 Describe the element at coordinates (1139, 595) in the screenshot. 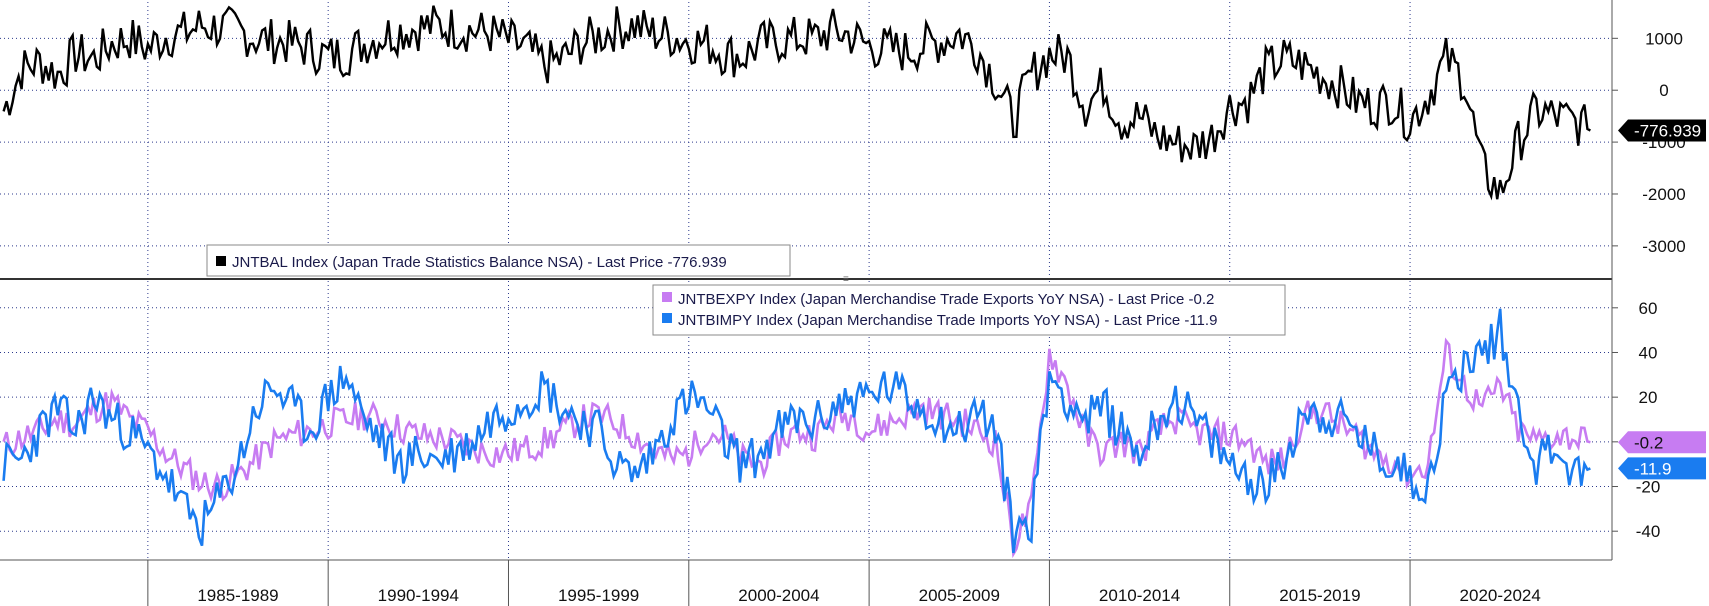

I see `x-period-label-5: 2010-2014` at that location.